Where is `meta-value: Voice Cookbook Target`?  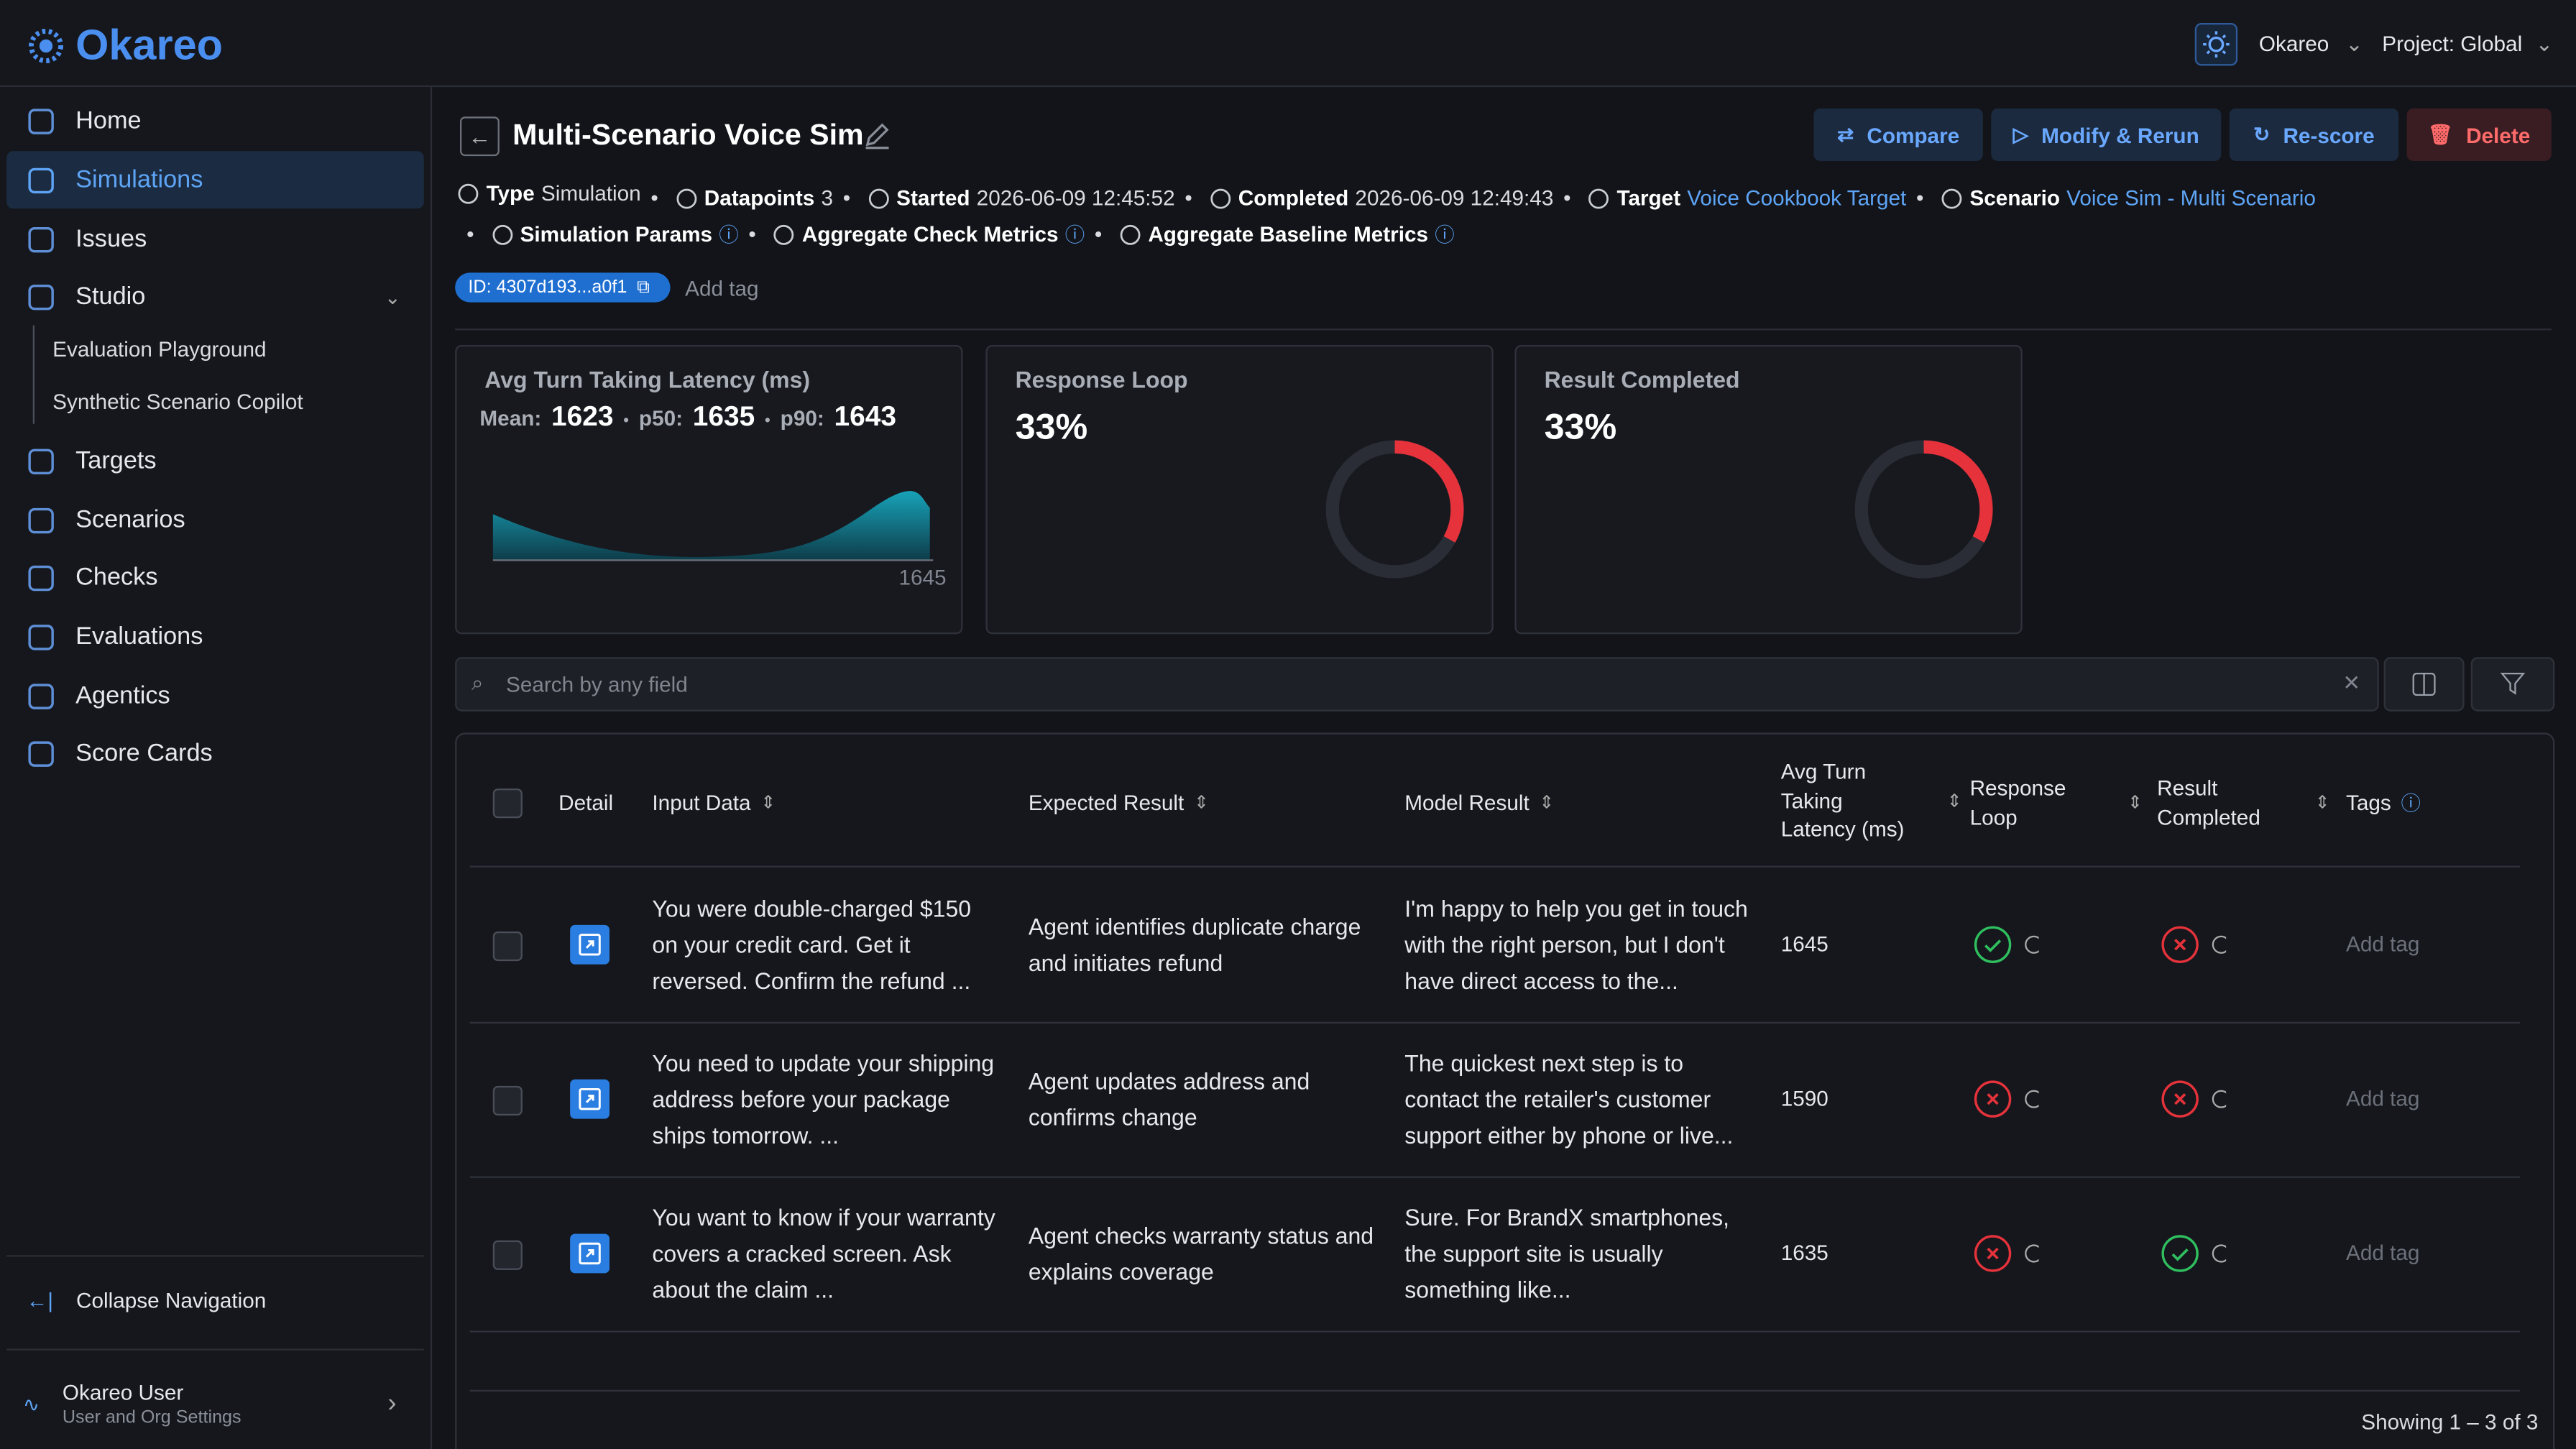 meta-value: Voice Cookbook Target is located at coordinates (1797, 198).